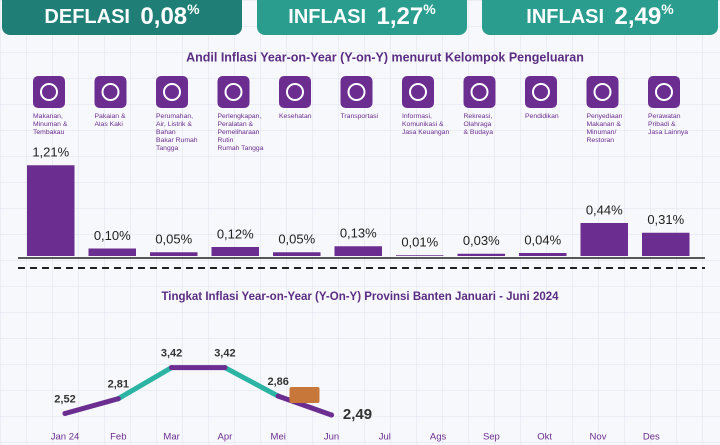 The image size is (720, 445). Describe the element at coordinates (491, 437) in the screenshot. I see `x-tick-label: Sep` at that location.